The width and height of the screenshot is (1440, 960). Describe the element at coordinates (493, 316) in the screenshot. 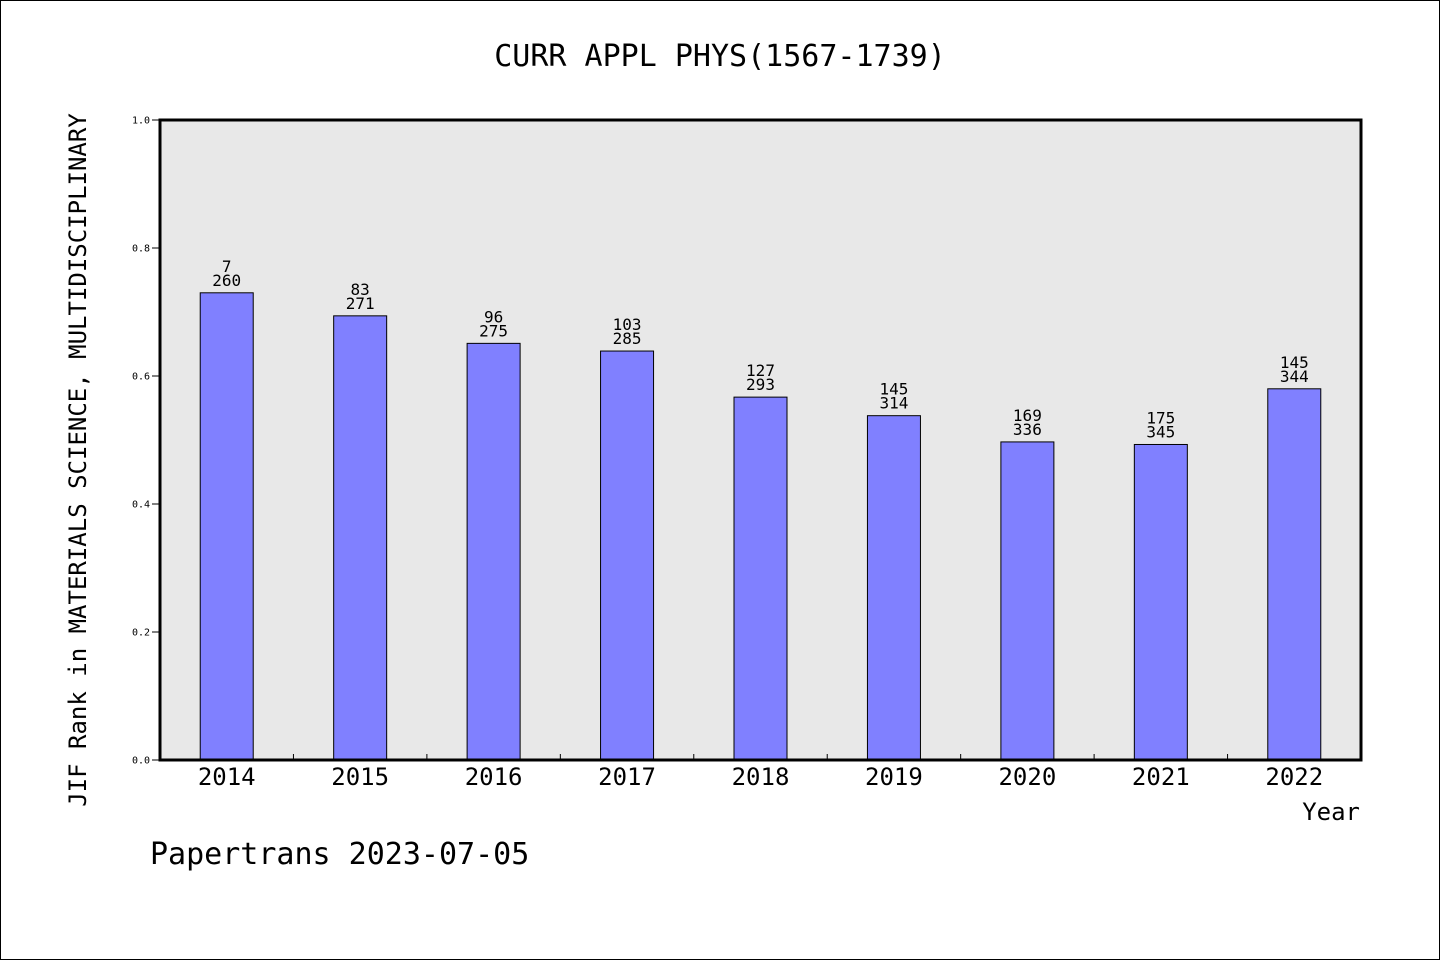

I see `data-label-rank: 96` at that location.